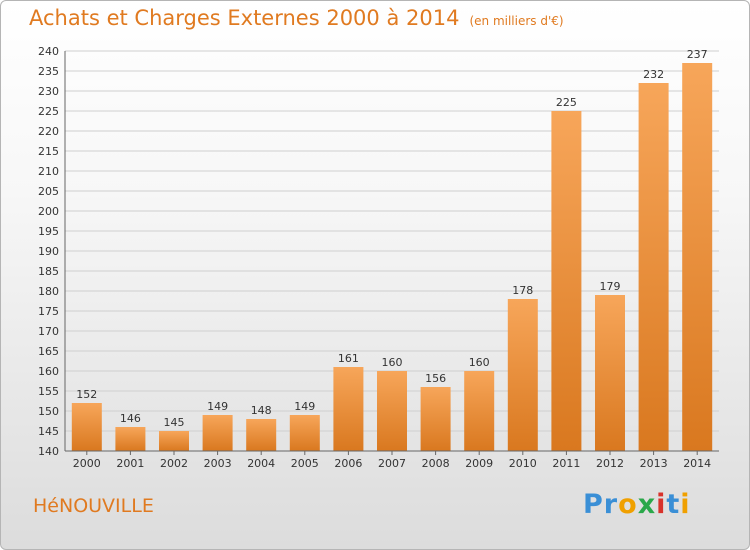 The height and width of the screenshot is (550, 750). What do you see at coordinates (566, 463) in the screenshot?
I see `x-tick-label: 2011` at bounding box center [566, 463].